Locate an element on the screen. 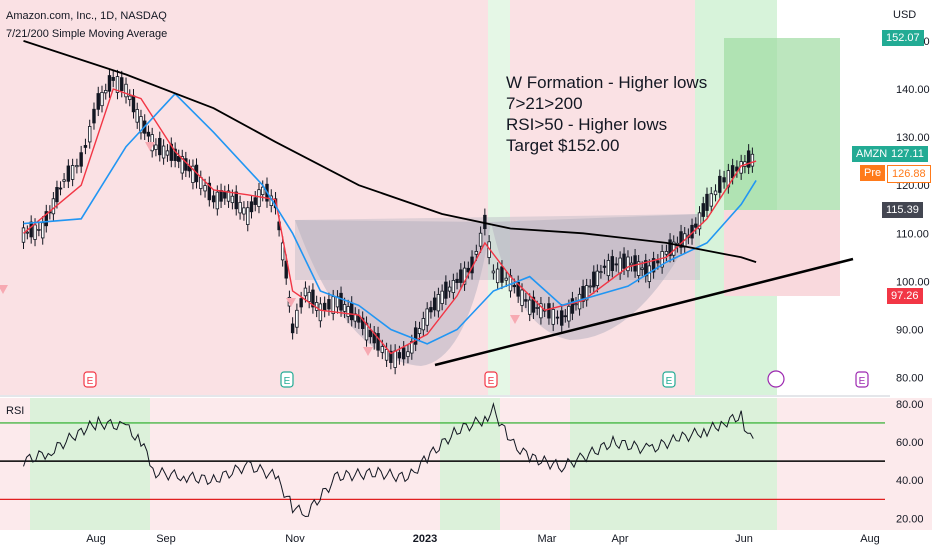 This screenshot has height=555, width=932. target-box is located at coordinates (782, 124).